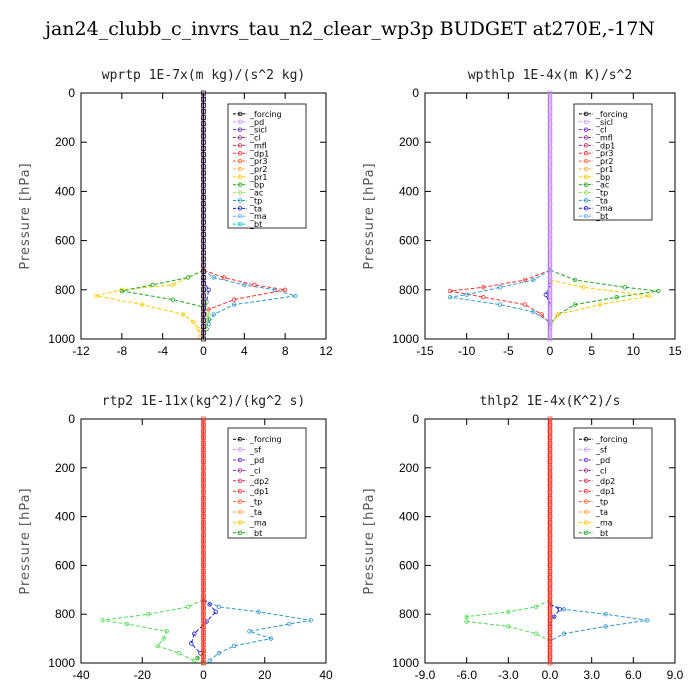 The image size is (700, 700). I want to click on legend-entry: _ta, so click(255, 208).